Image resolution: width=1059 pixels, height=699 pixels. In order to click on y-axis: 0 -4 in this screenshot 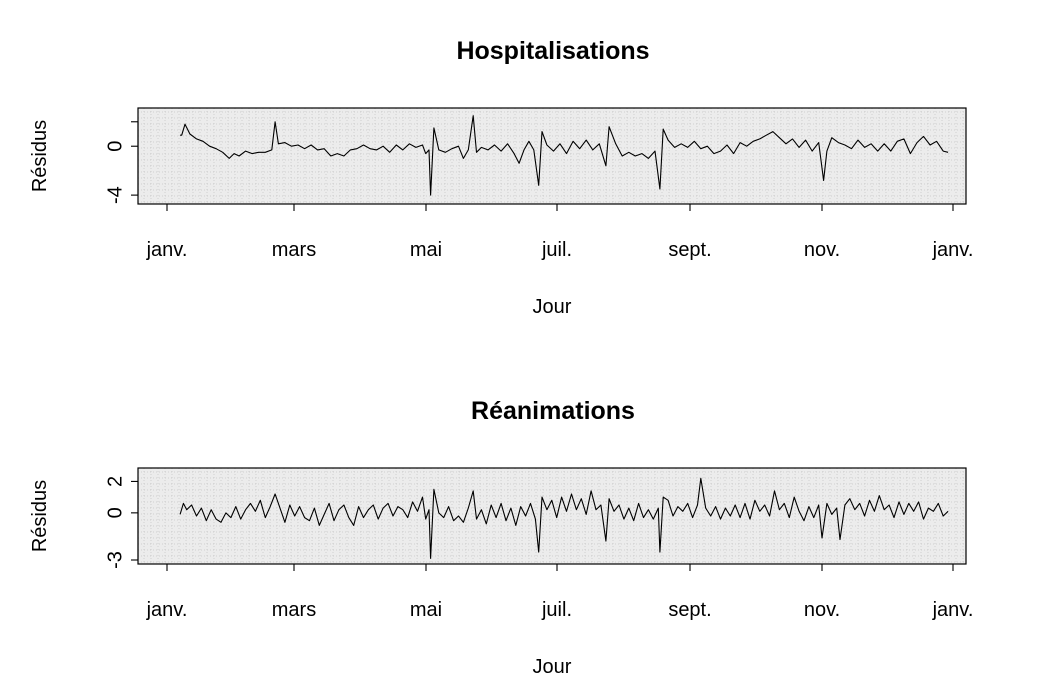, I will do `click(121, 162)`.